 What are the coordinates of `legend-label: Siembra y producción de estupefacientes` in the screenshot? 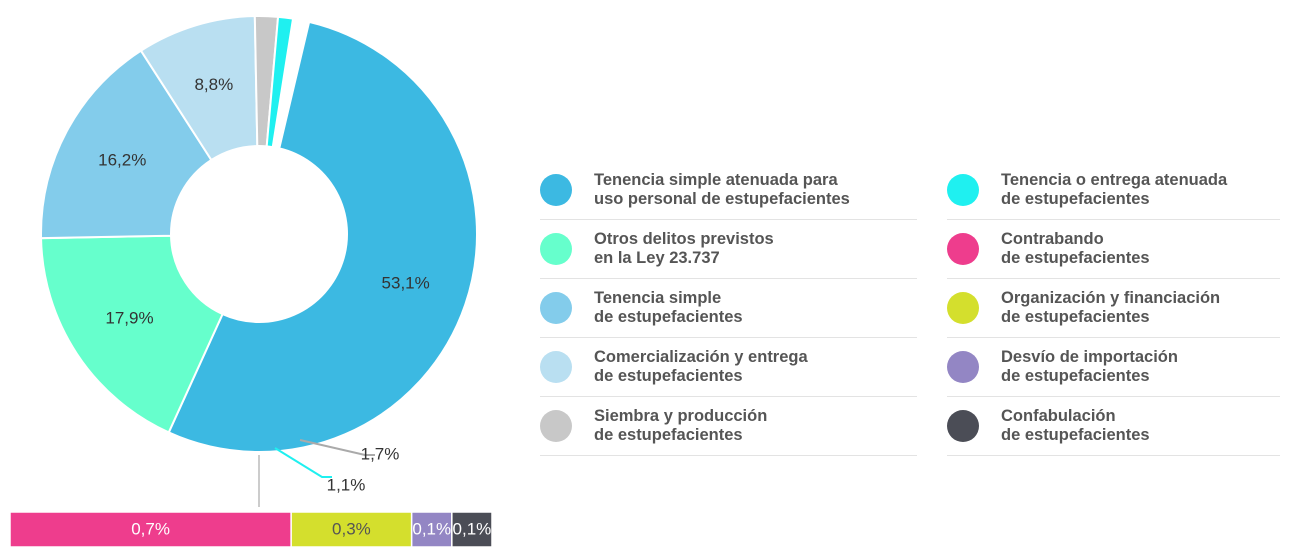 It's located at (681, 425).